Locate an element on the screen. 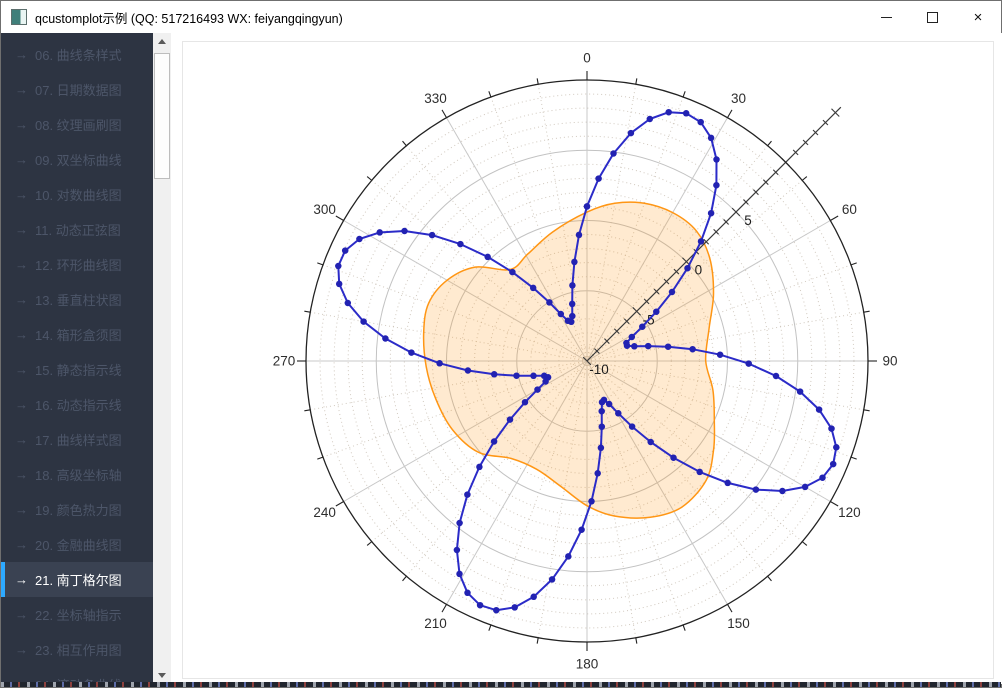 This screenshot has height=688, width=1002. sidebar-item-label: 13. 垂直柱状图 is located at coordinates (78, 300).